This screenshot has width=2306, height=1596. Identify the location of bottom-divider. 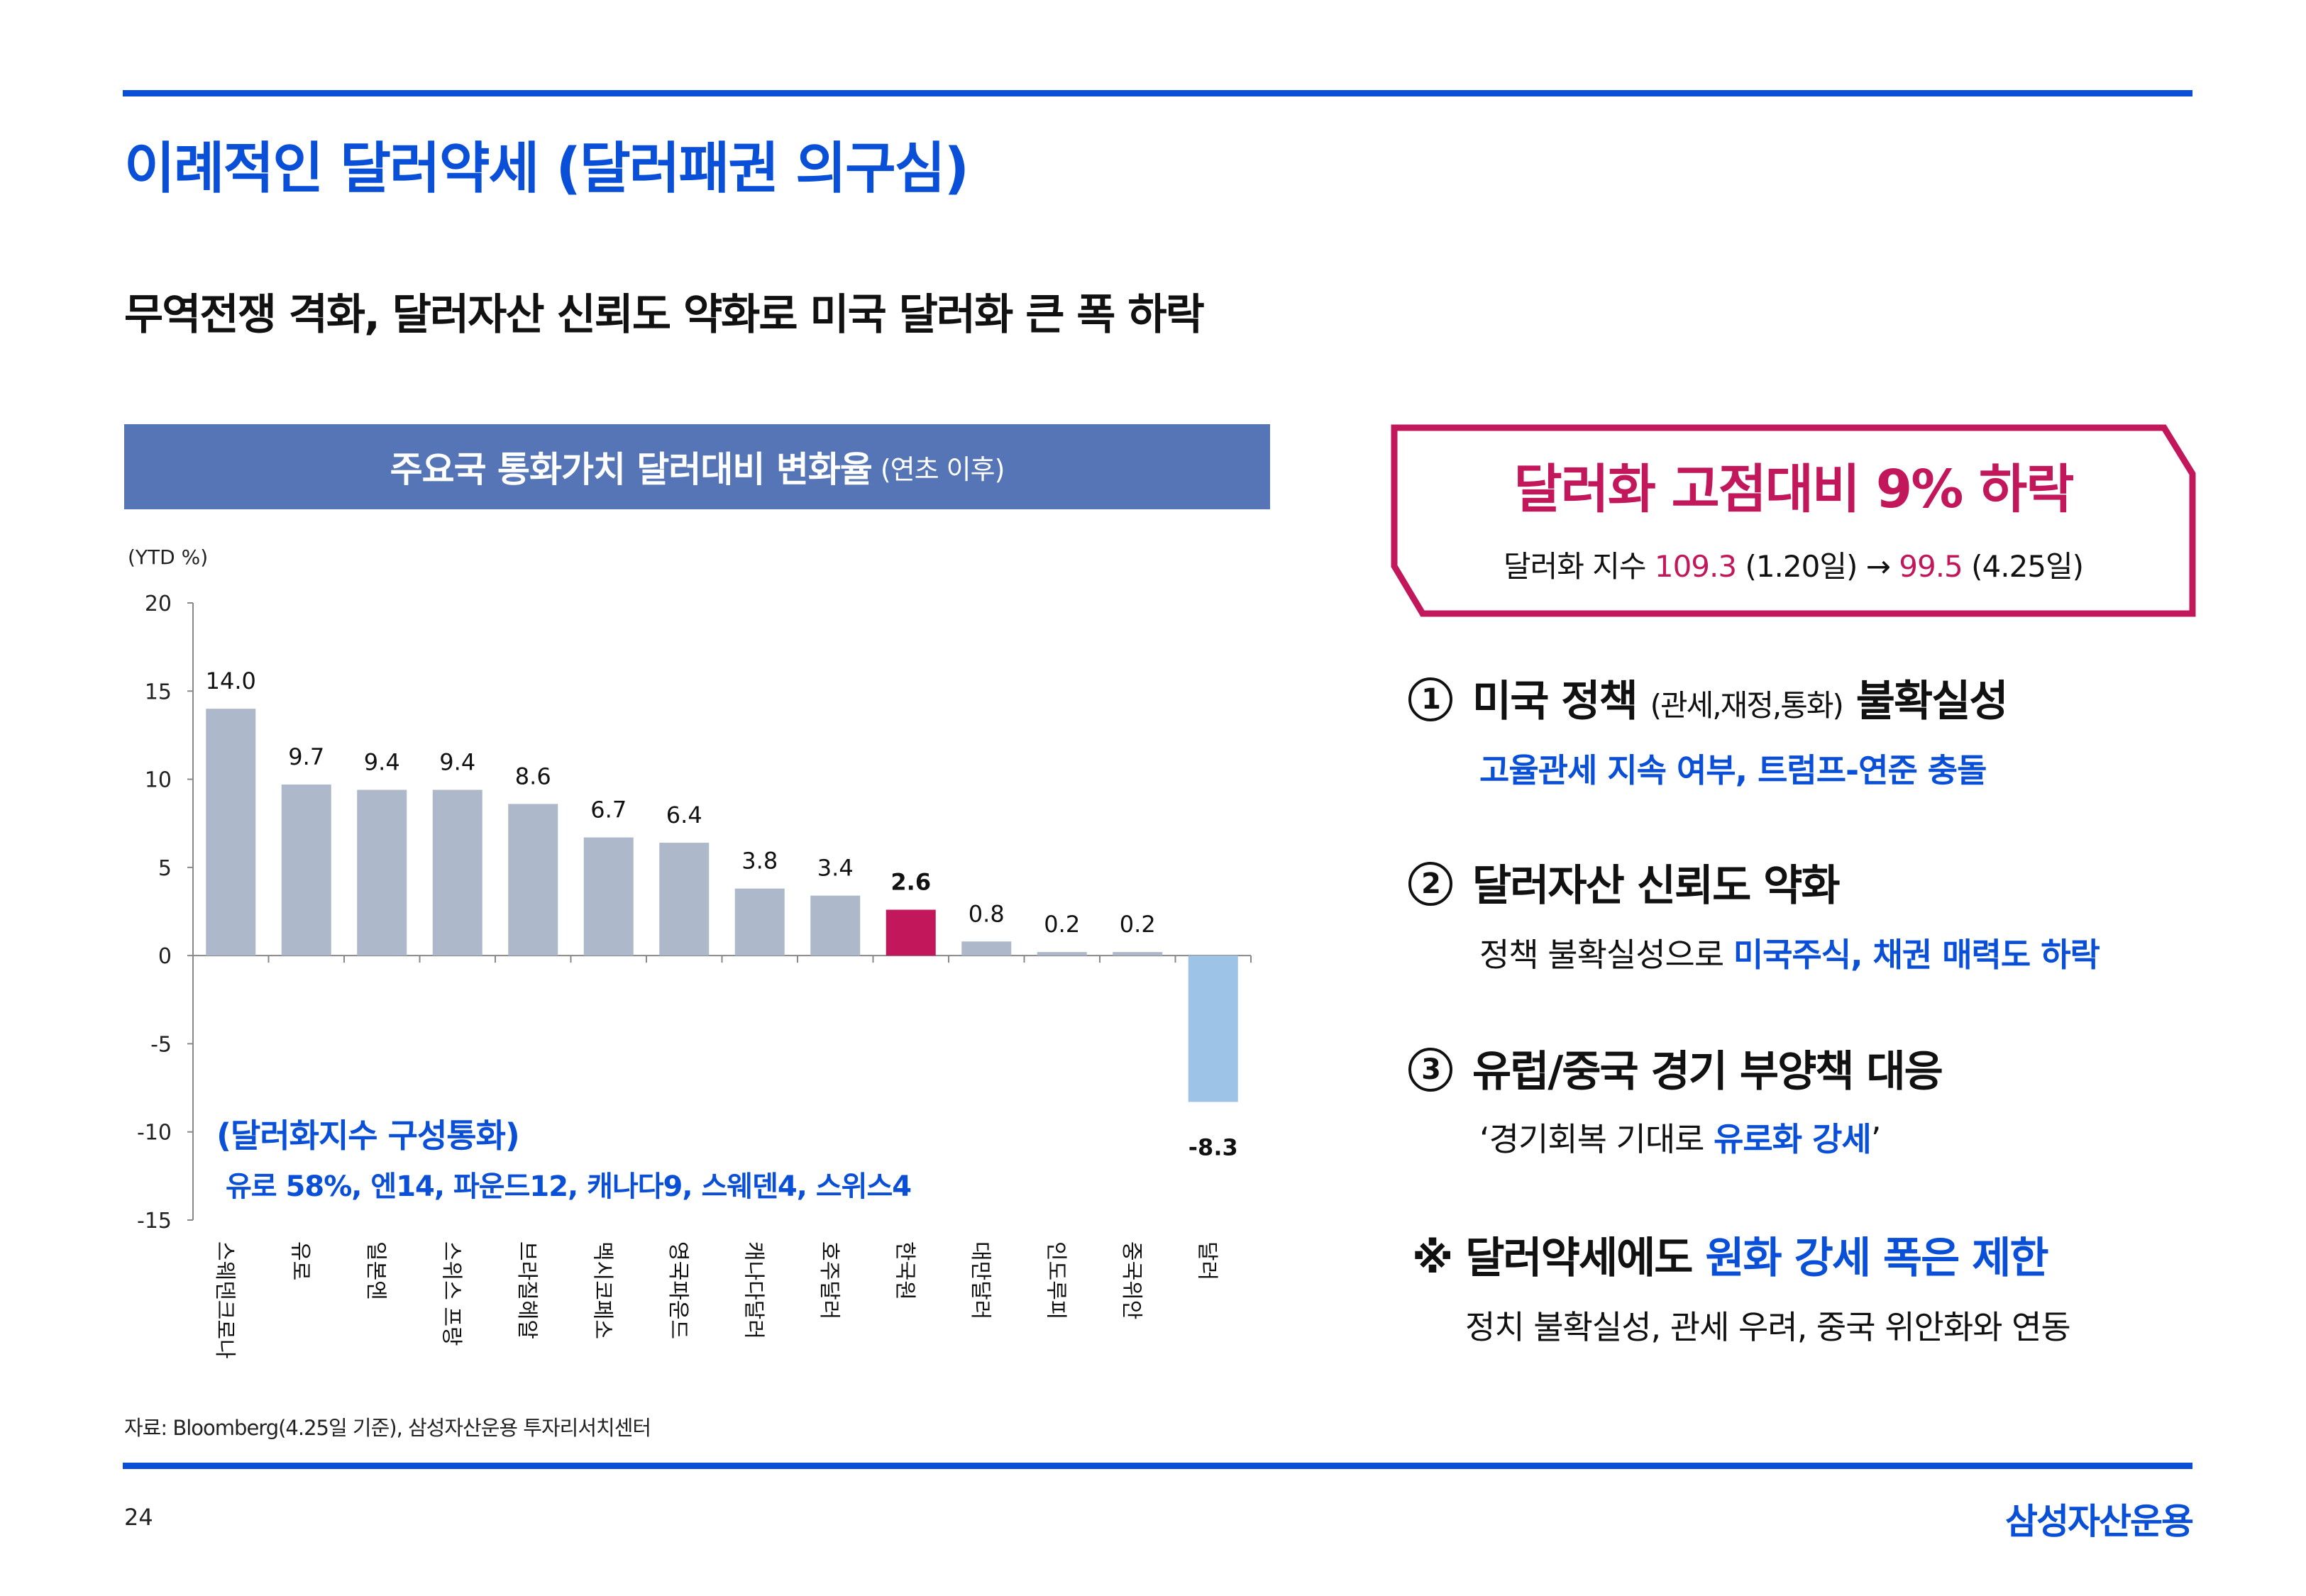
(1157, 1466).